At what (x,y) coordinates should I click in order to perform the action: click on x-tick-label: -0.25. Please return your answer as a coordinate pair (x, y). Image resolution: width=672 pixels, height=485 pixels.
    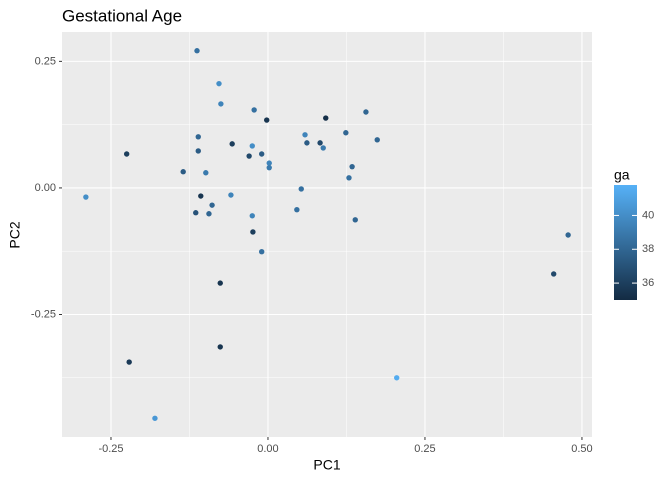
    Looking at the image, I should click on (110, 449).